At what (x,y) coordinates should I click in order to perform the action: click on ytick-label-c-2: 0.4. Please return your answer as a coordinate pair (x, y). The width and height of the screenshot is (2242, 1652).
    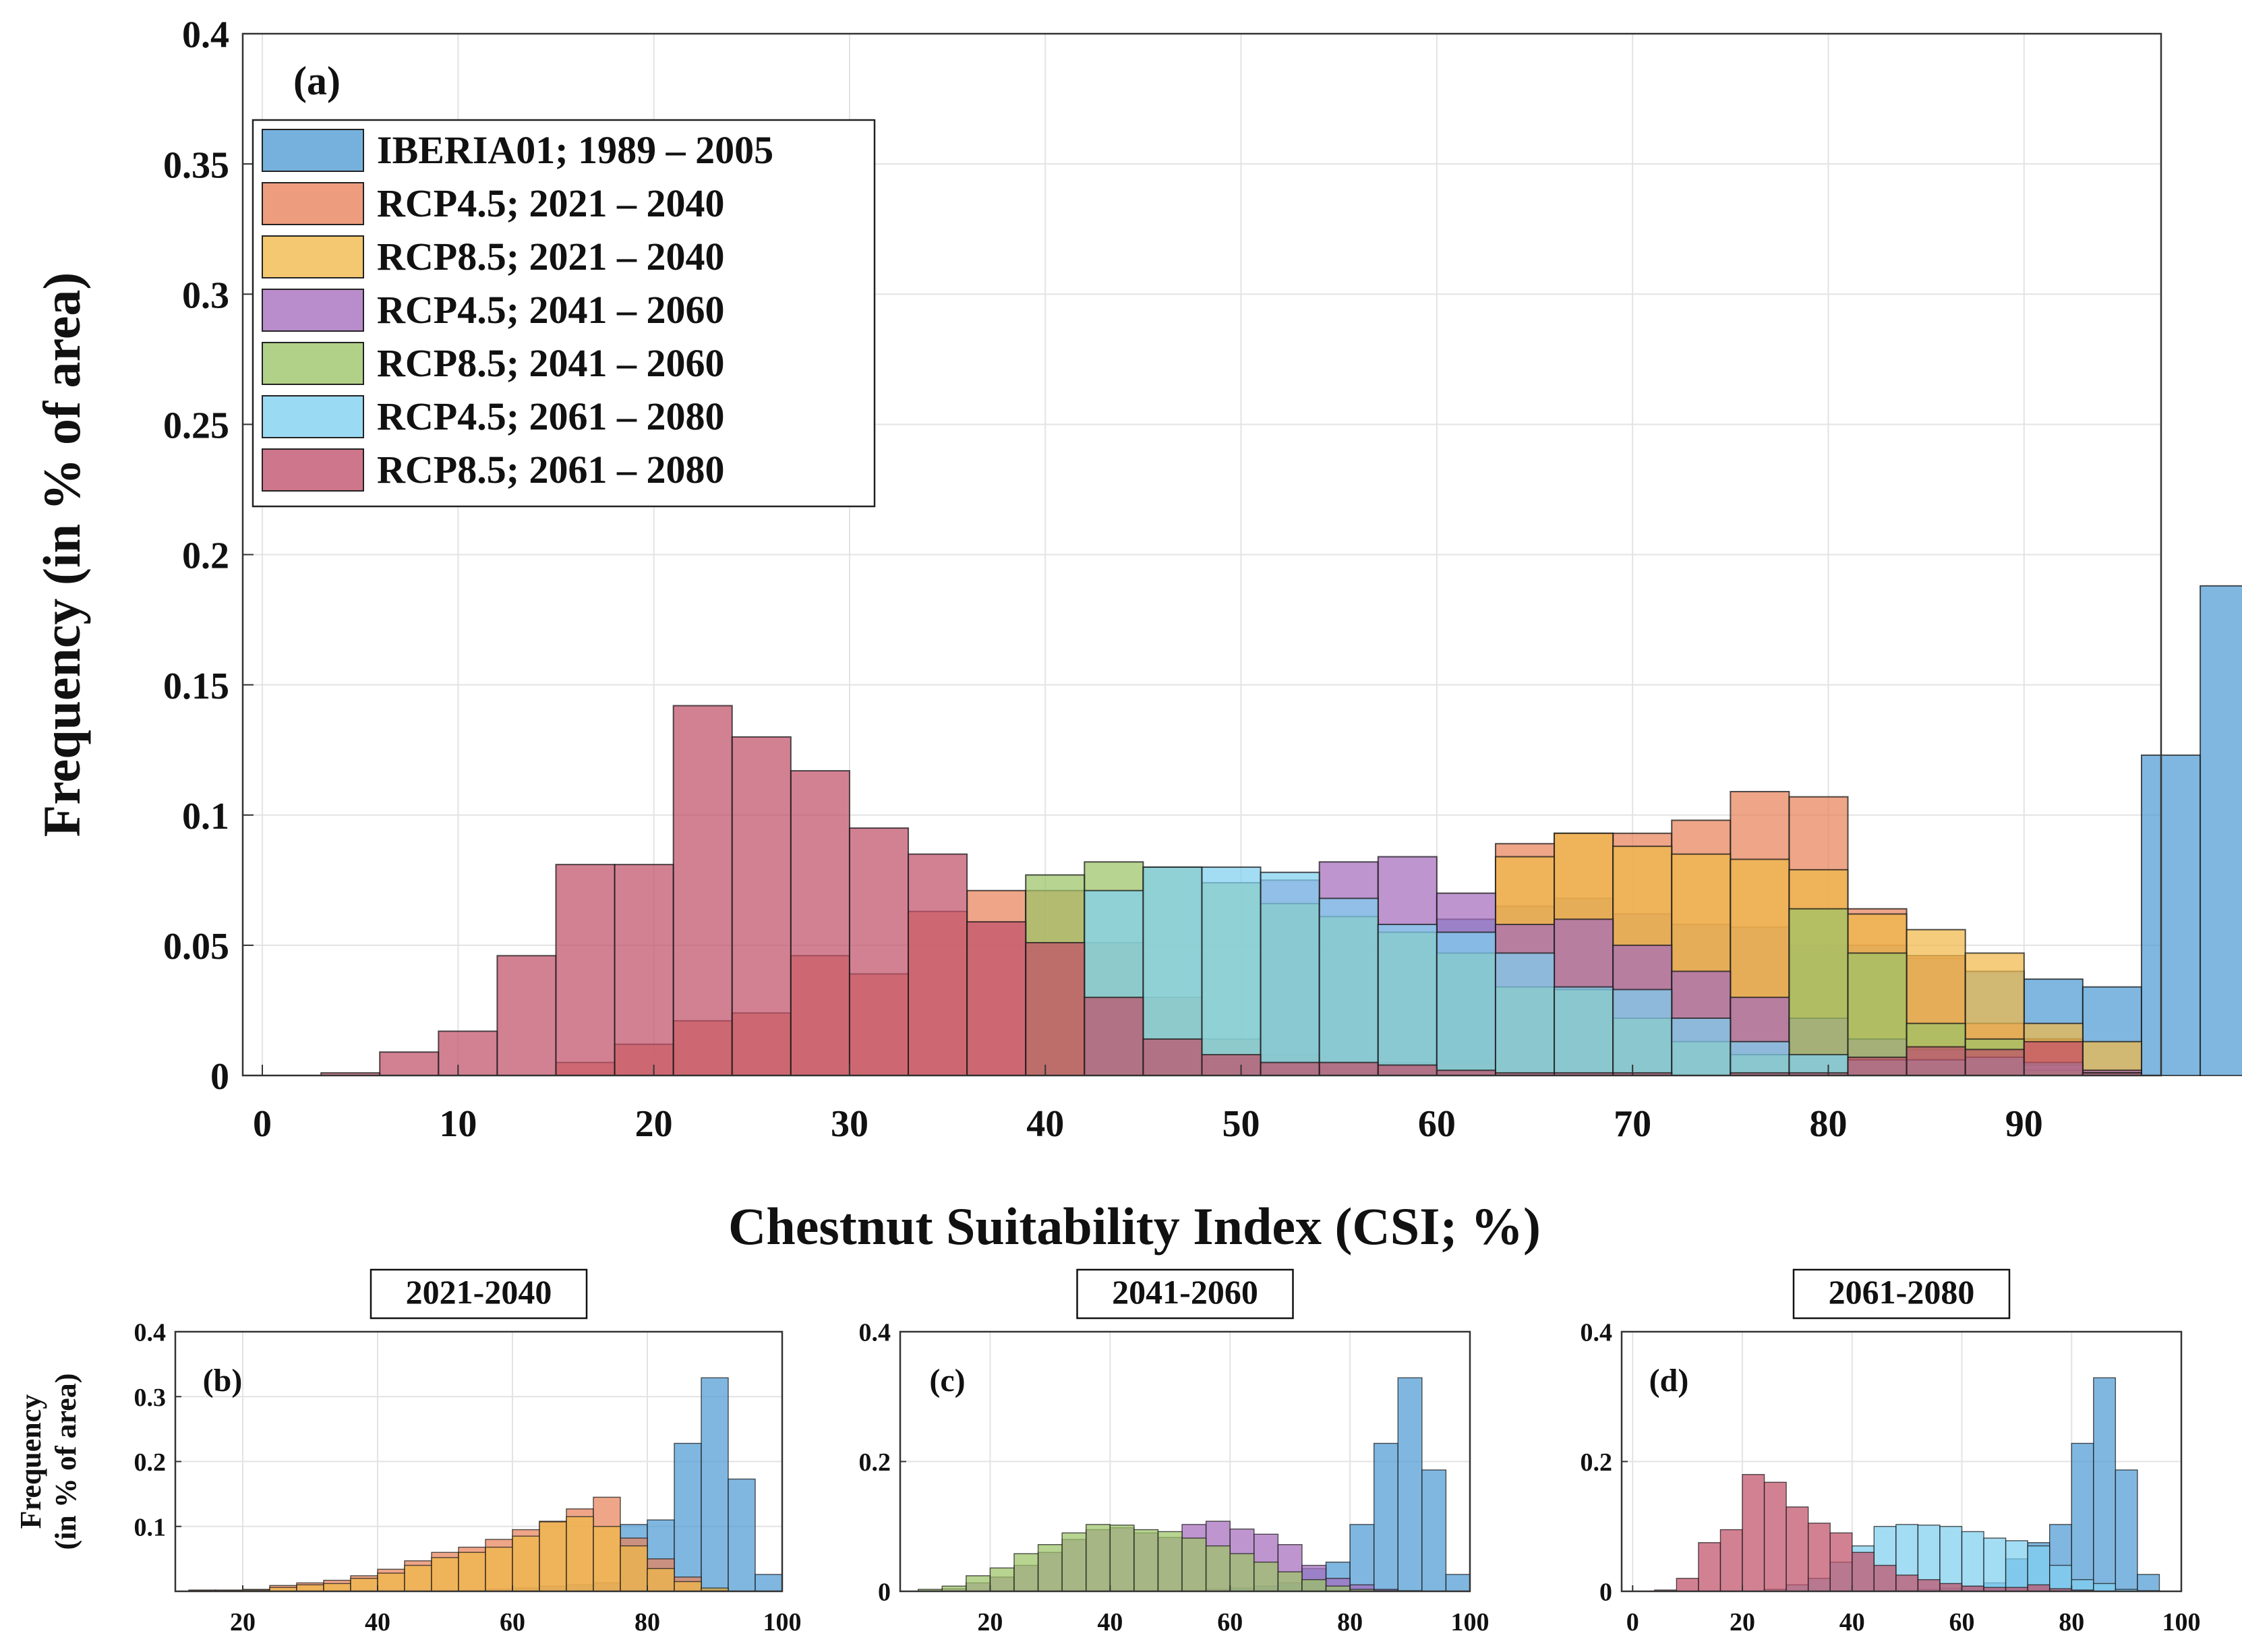
    Looking at the image, I should click on (875, 1333).